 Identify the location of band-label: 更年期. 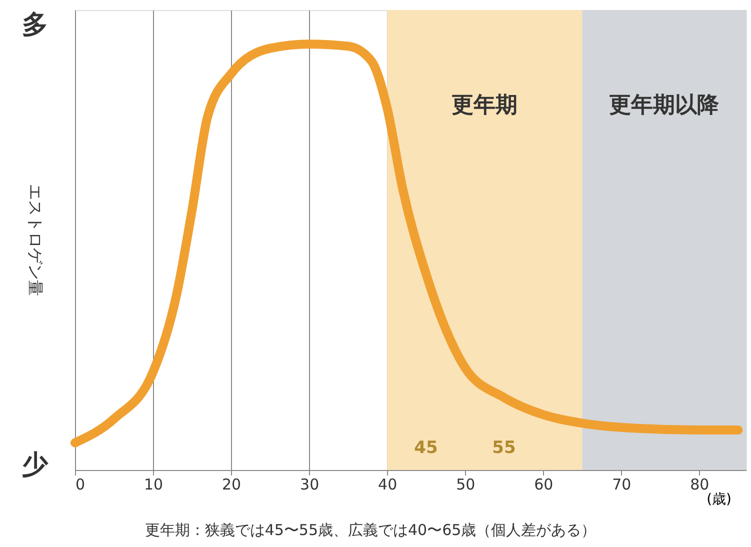
(485, 105).